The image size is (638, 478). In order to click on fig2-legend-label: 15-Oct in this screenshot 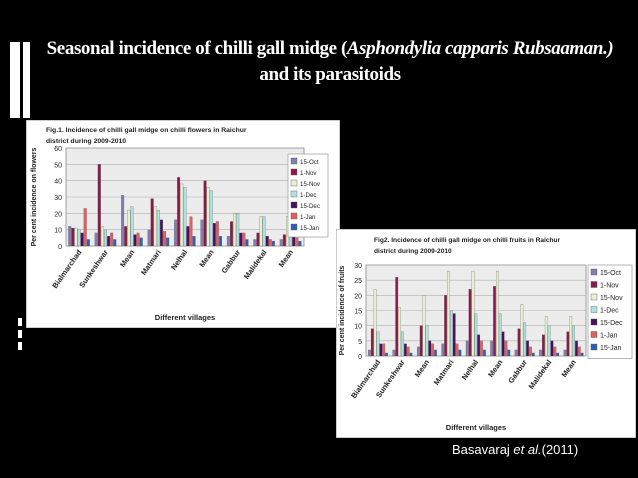, I will do `click(610, 273)`.